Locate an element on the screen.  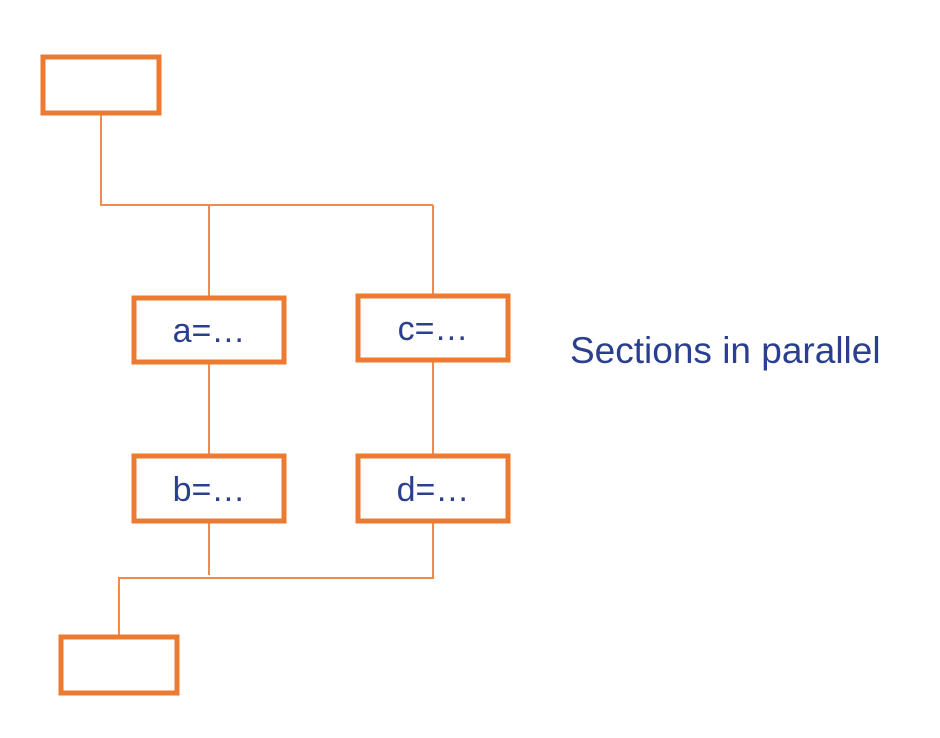
end-node is located at coordinates (119, 665).